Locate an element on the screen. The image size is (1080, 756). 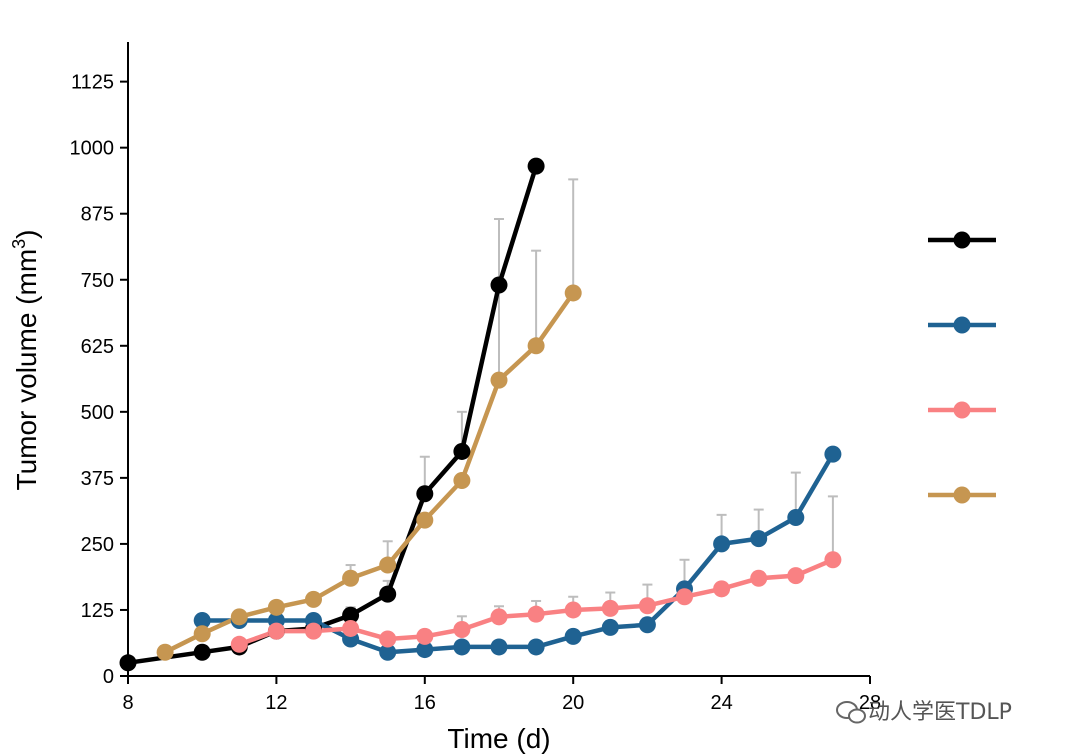
y-axis-title-superscript: 3 is located at coordinates (19, 244).